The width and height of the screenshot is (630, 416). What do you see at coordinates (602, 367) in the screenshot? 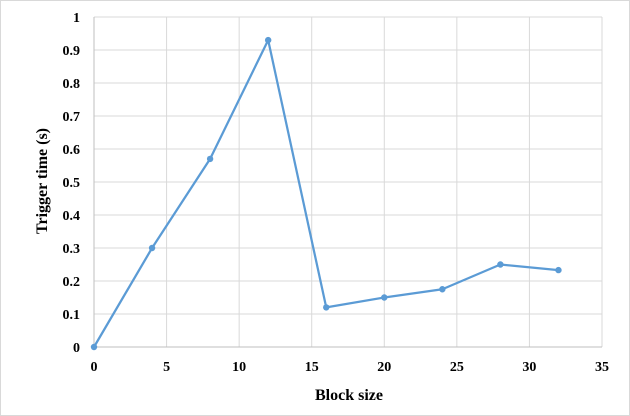
I see `x-tick-label: 35` at bounding box center [602, 367].